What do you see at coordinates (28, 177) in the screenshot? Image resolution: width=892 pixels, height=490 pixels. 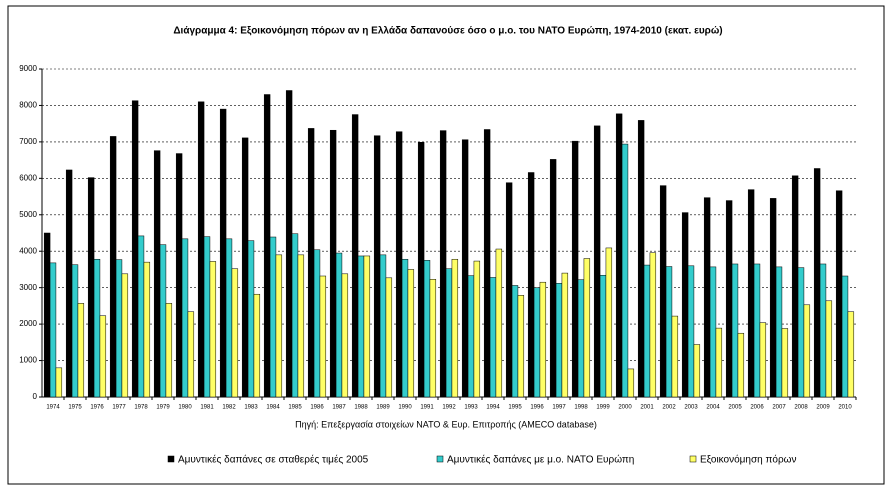 I see `y-tick-label: 6000` at bounding box center [28, 177].